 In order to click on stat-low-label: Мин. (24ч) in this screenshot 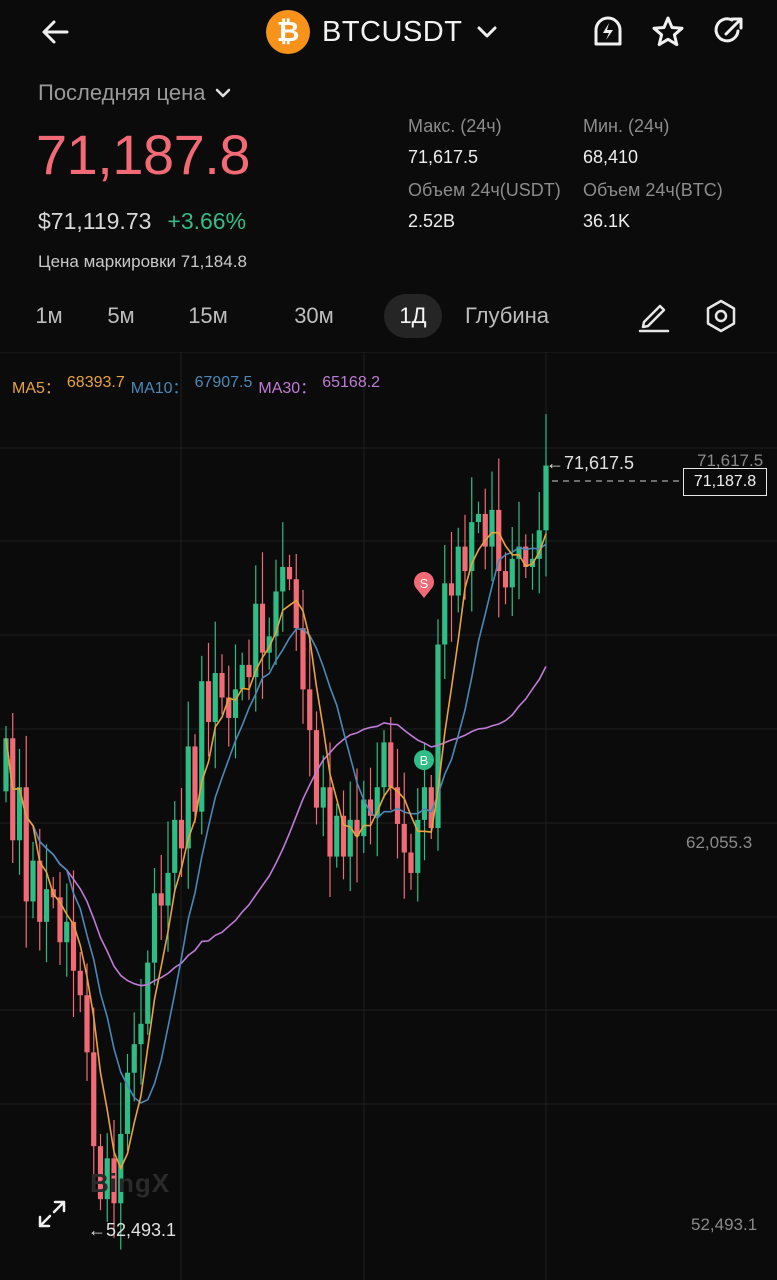, I will do `click(626, 126)`.